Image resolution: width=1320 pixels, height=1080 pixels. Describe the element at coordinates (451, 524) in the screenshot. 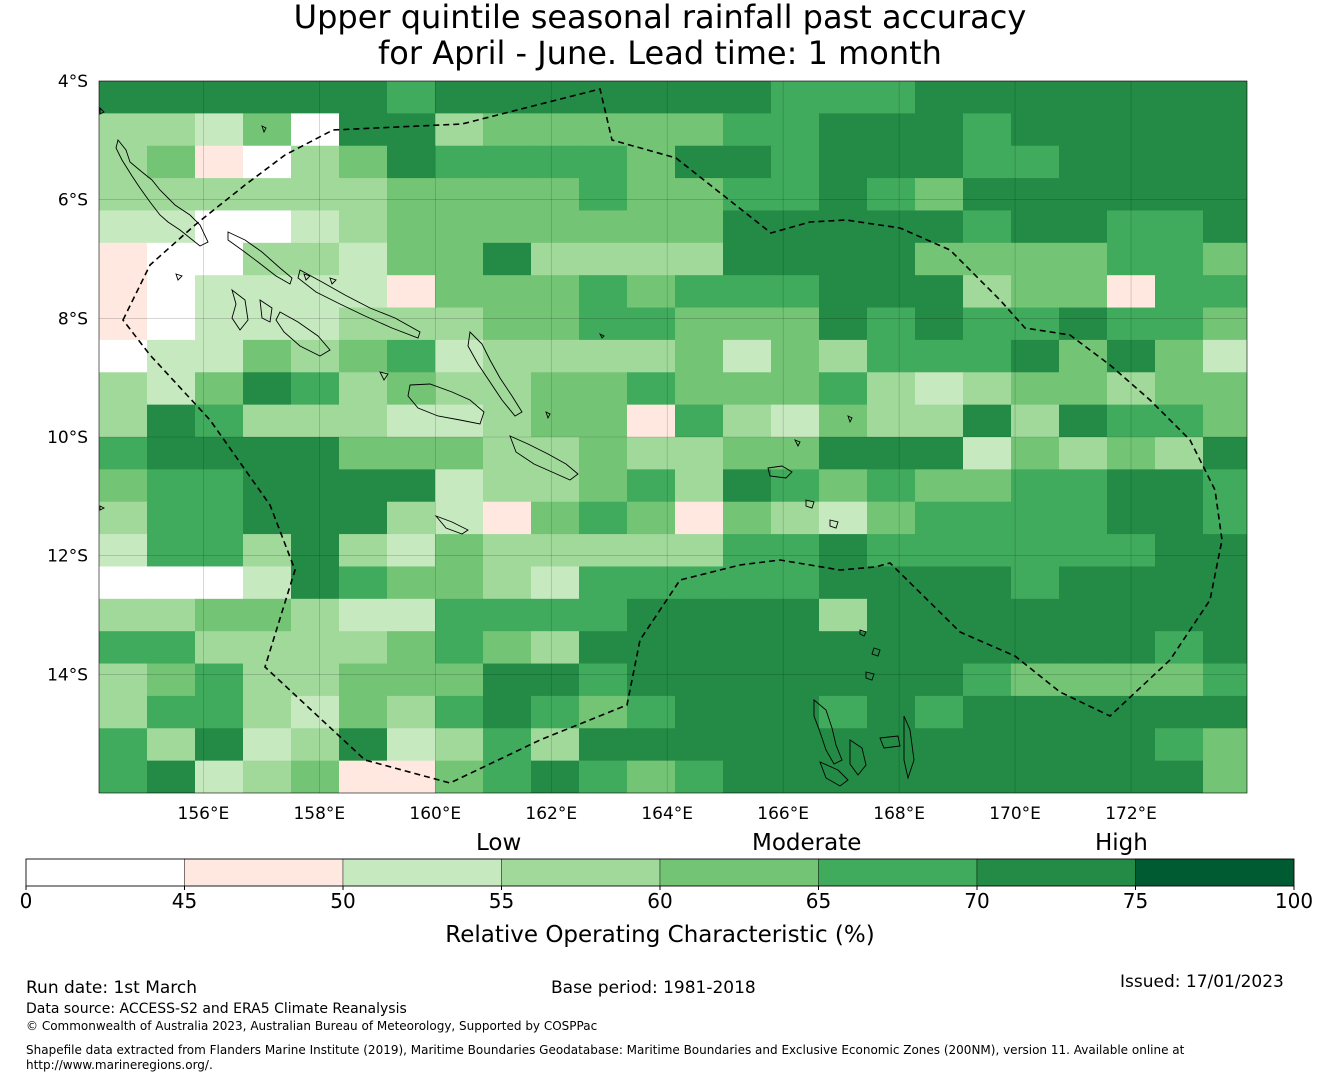

I see `coastline-rennell` at that location.